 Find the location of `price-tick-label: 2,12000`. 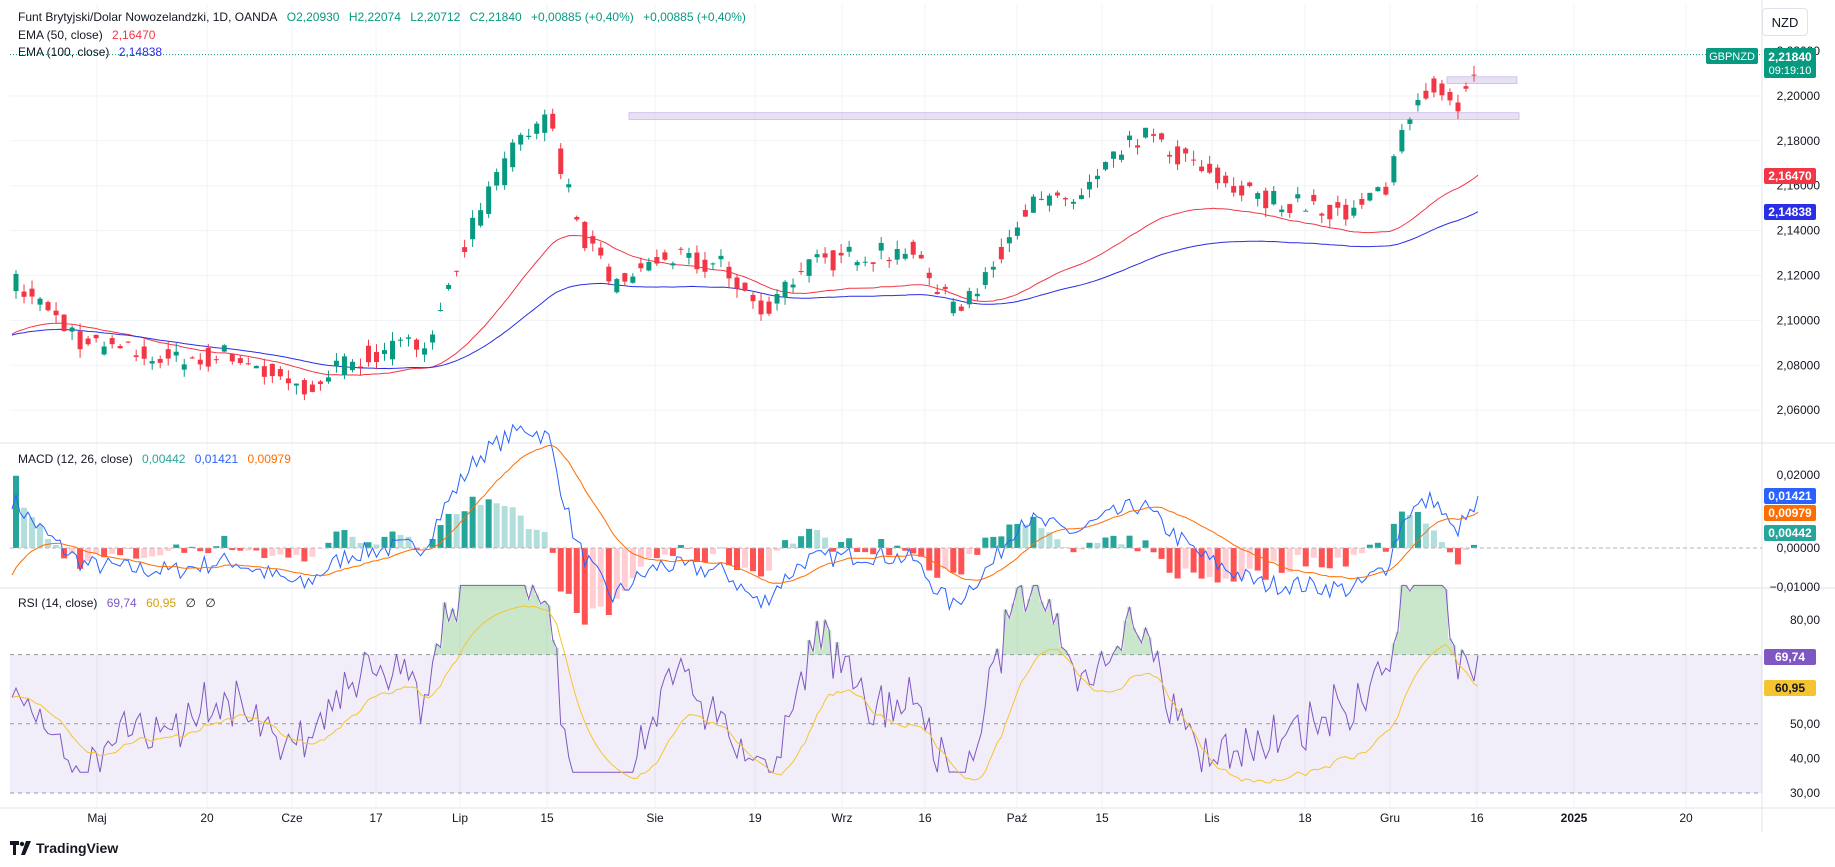

price-tick-label: 2,12000 is located at coordinates (1799, 276).